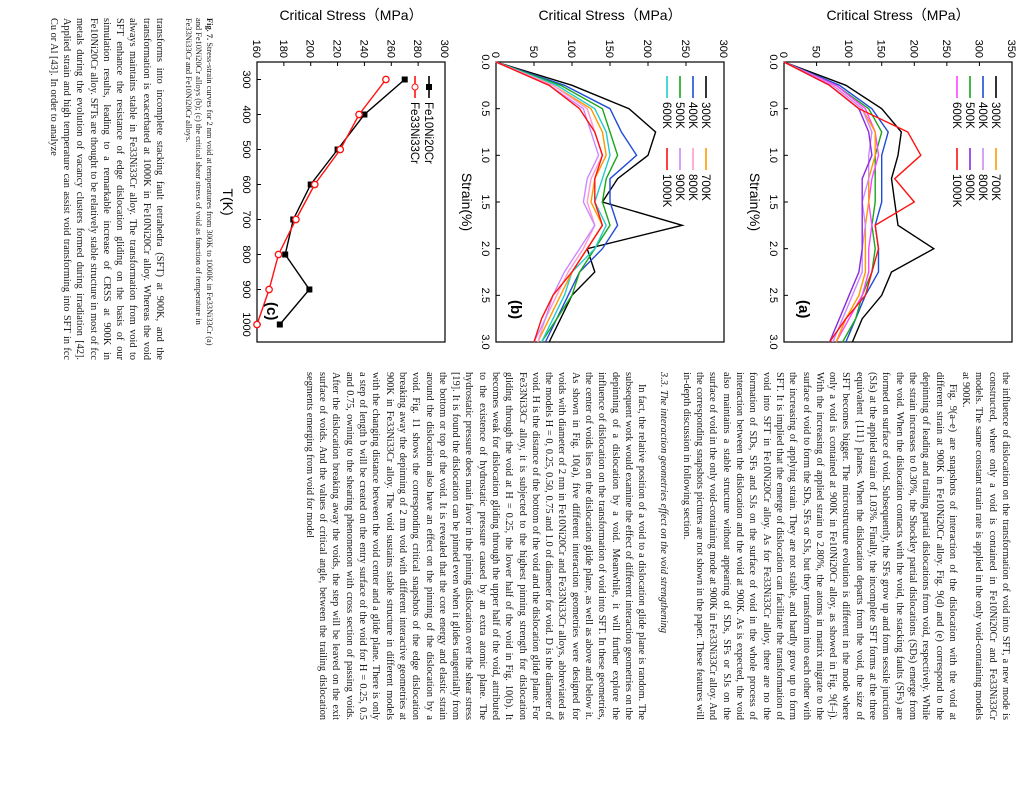 The width and height of the screenshot is (1024, 807). Describe the element at coordinates (246, 149) in the screenshot. I see `x-tick-label: 500` at that location.